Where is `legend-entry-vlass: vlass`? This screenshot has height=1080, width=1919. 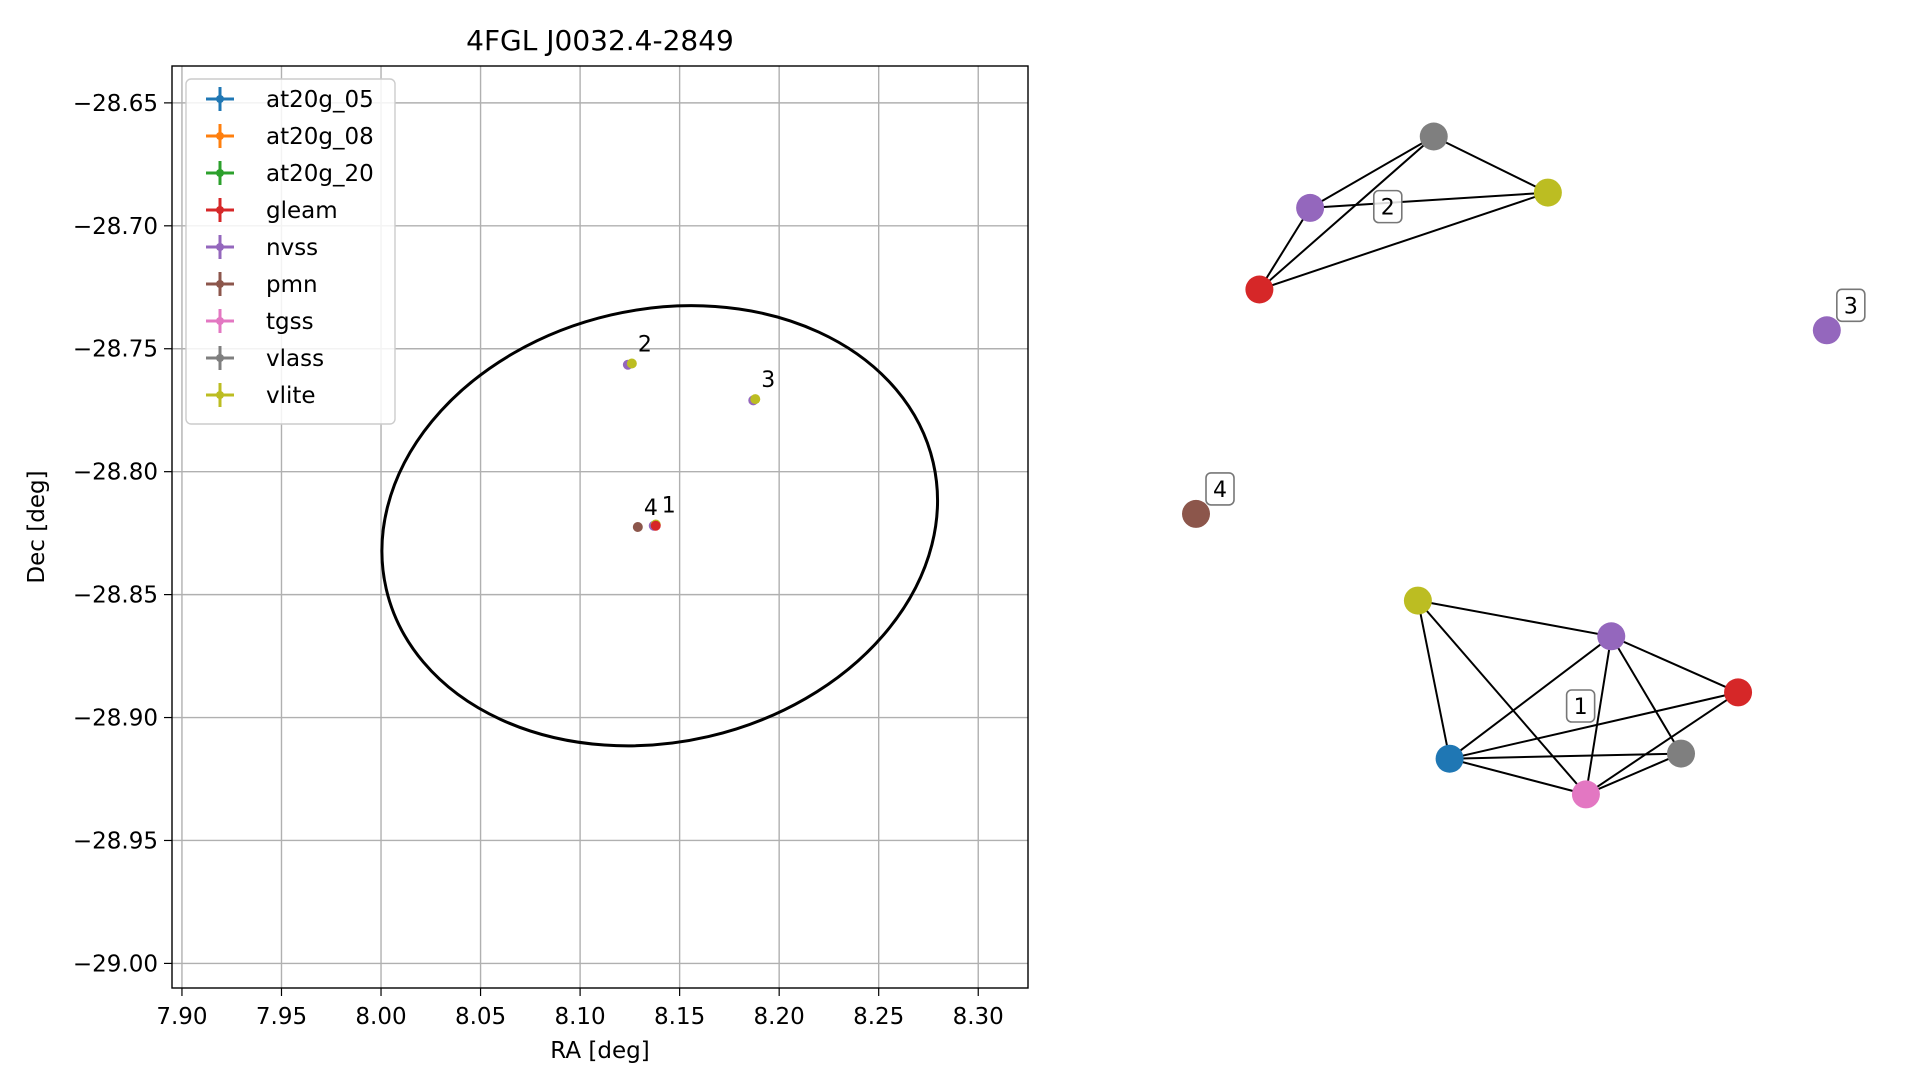 legend-entry-vlass: vlass is located at coordinates (265, 359).